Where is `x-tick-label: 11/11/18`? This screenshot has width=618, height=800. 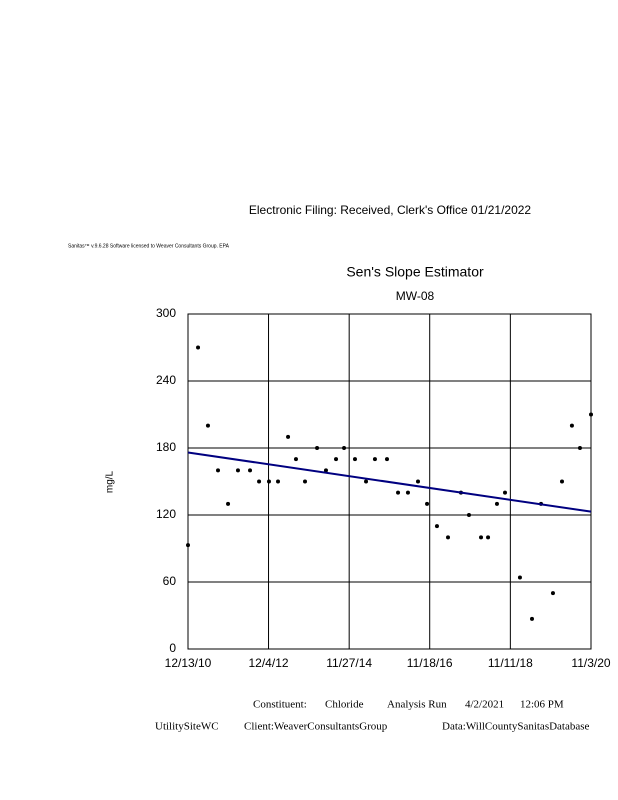 x-tick-label: 11/11/18 is located at coordinates (510, 663).